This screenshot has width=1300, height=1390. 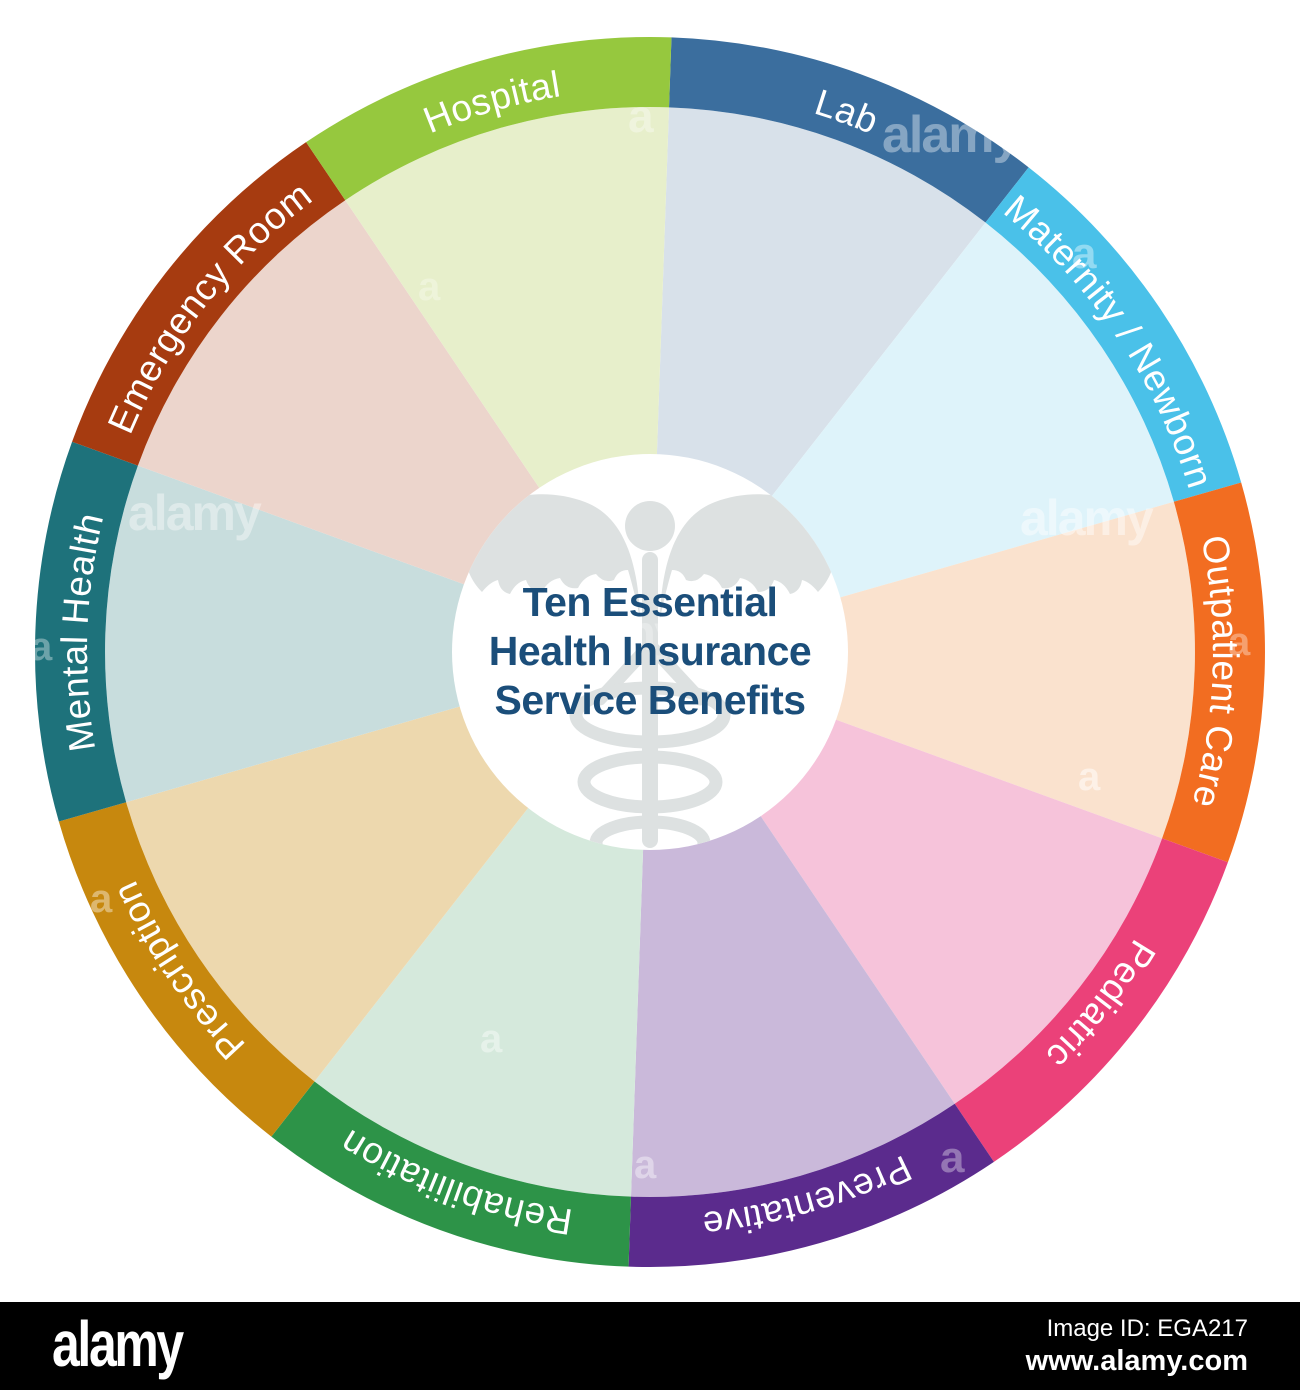 I want to click on sector-wedge-outpatient-care, so click(x=922, y=670).